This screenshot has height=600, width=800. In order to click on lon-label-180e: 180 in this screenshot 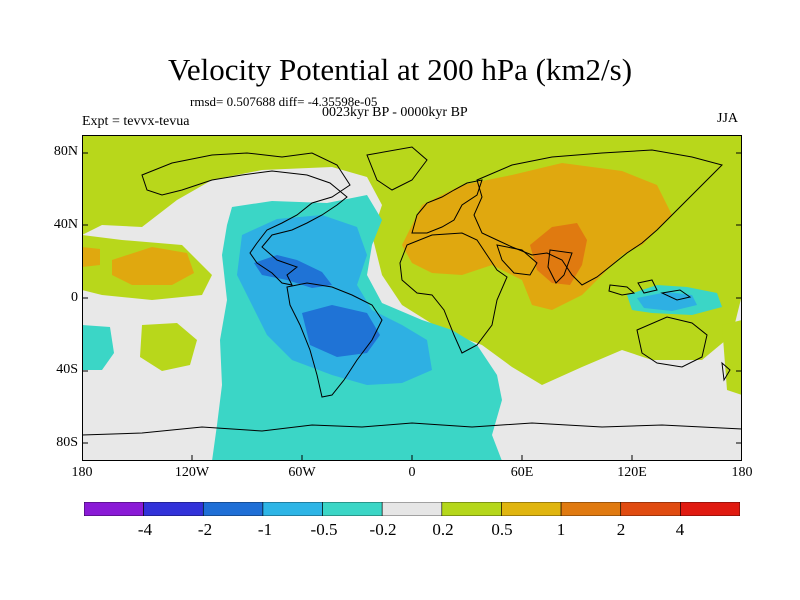, I will do `click(742, 472)`.